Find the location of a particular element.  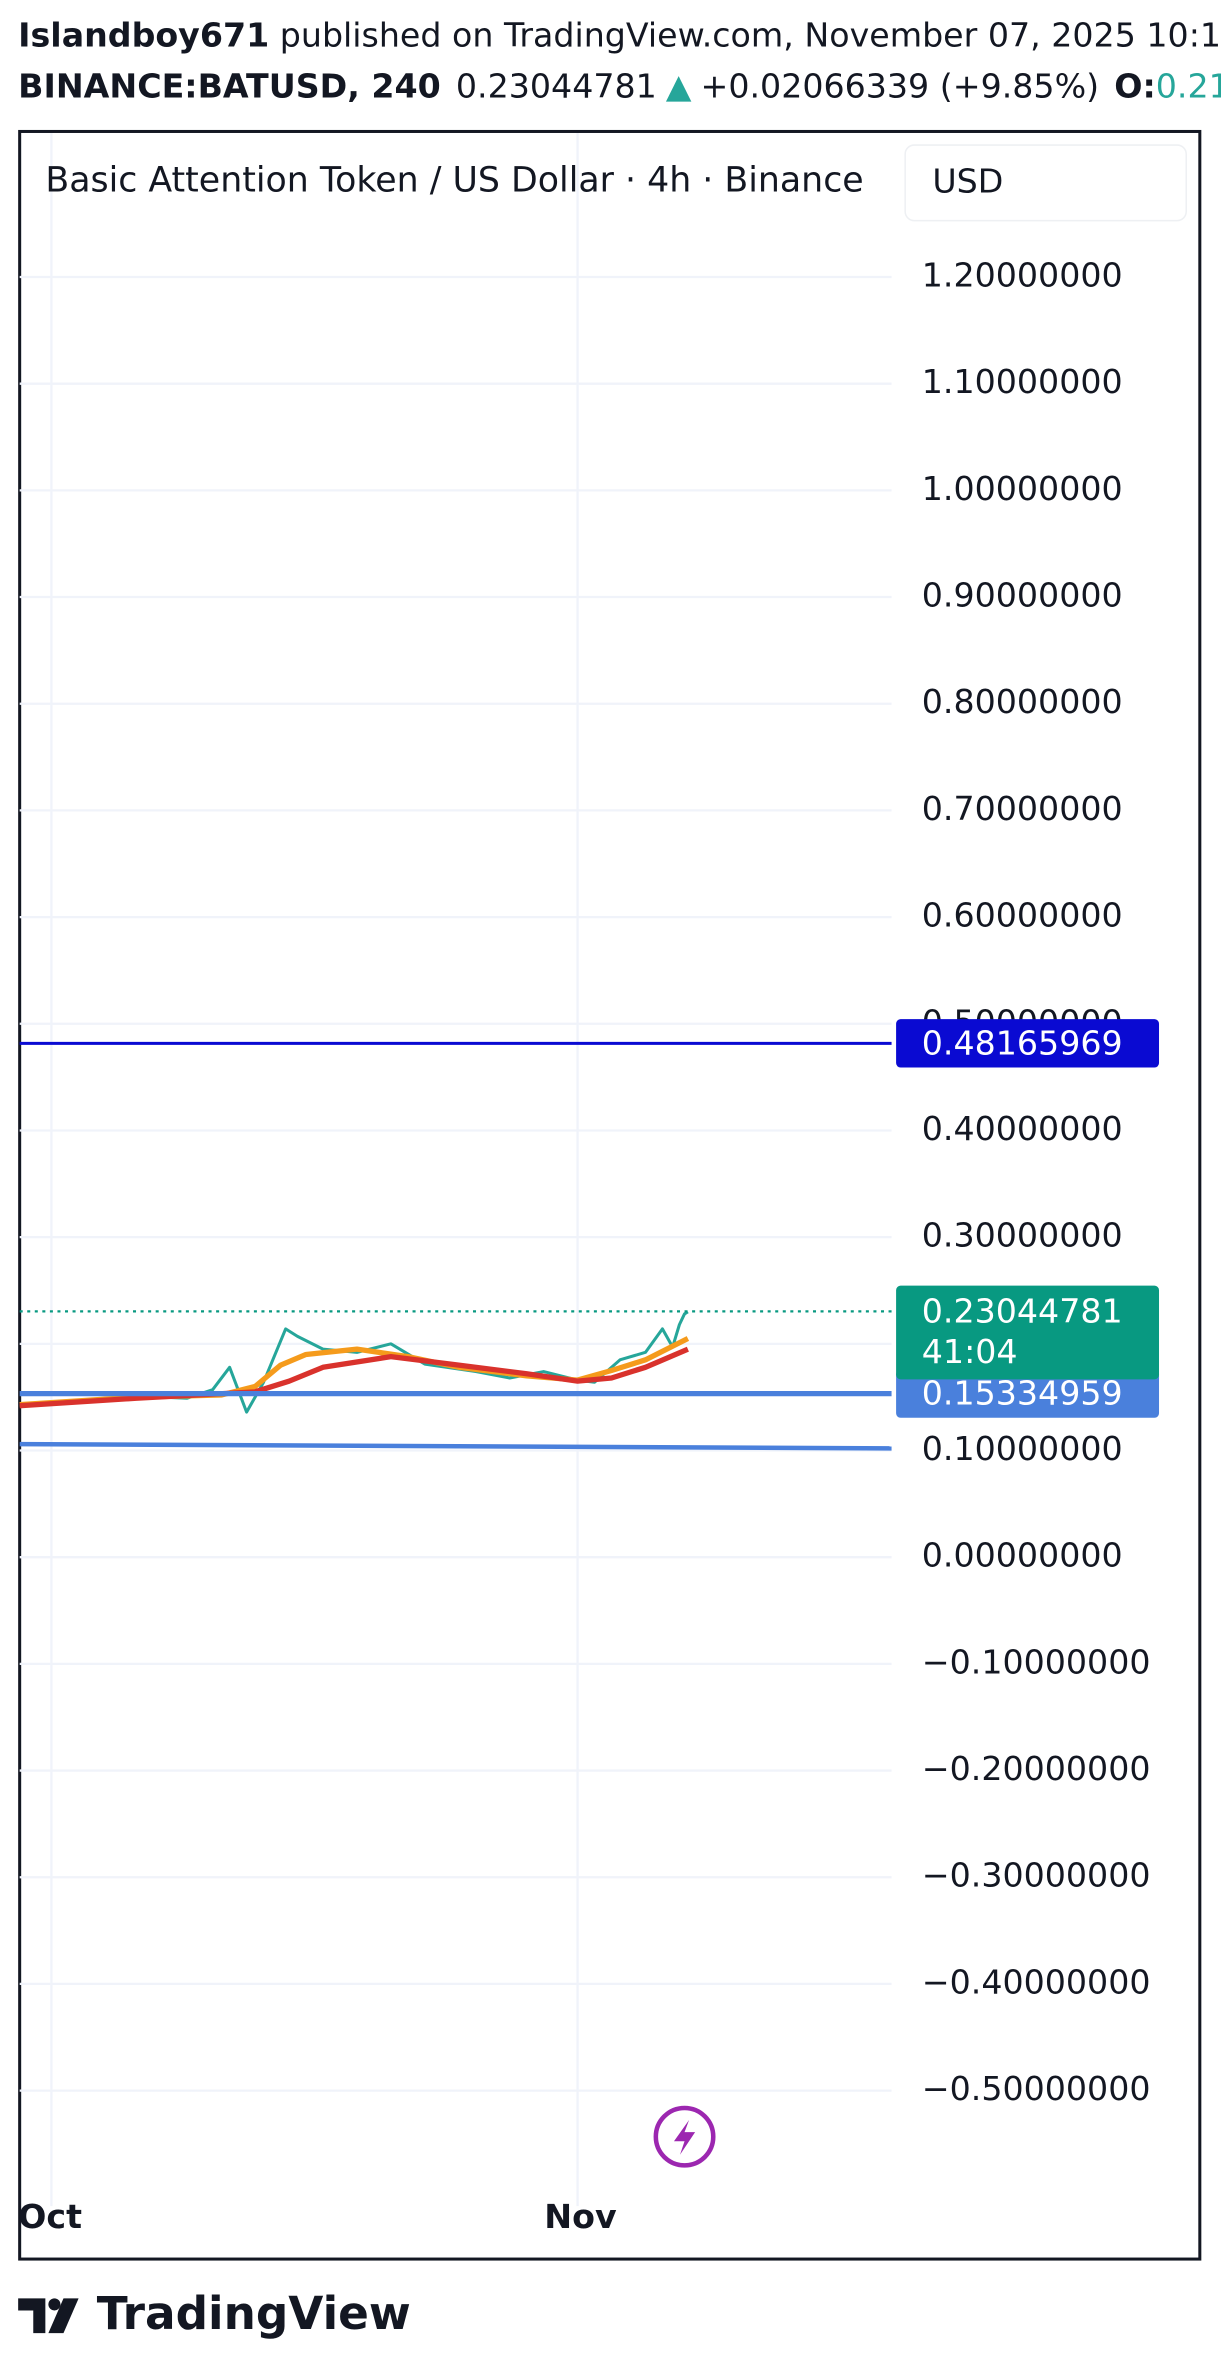

brand-logo: TradingView is located at coordinates (214, 2313).